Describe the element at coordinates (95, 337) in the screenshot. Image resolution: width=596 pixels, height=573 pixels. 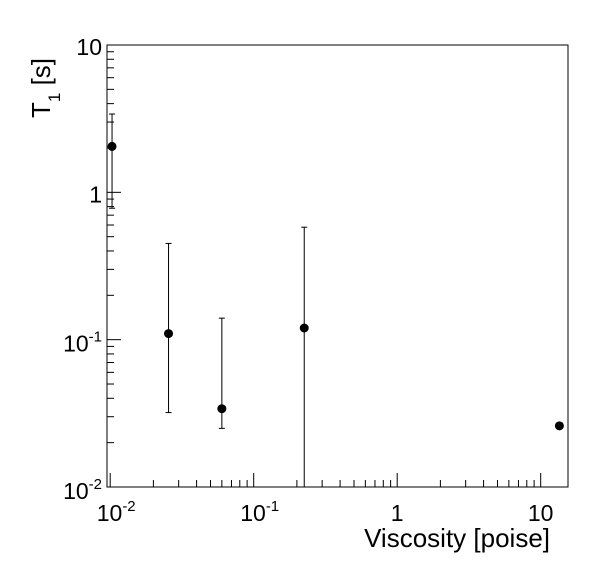
I see `y-tick-label-exponent: -1` at that location.